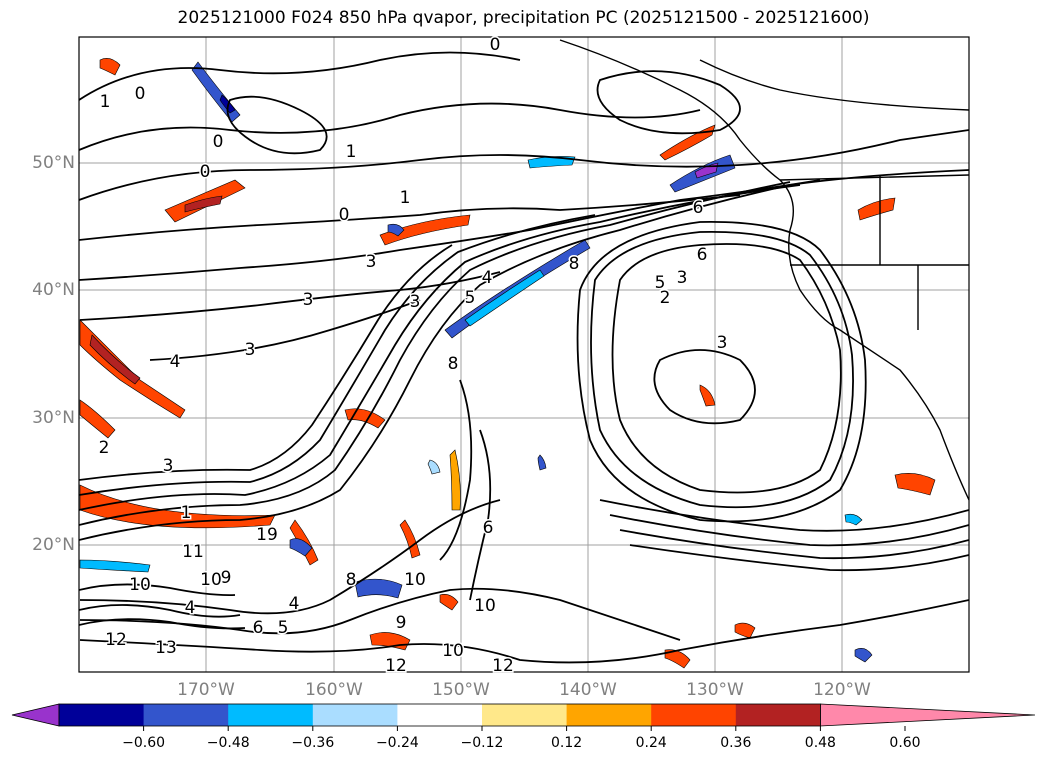 The image size is (1047, 765). What do you see at coordinates (267, 535) in the screenshot?
I see `contour-label: 19` at bounding box center [267, 535].